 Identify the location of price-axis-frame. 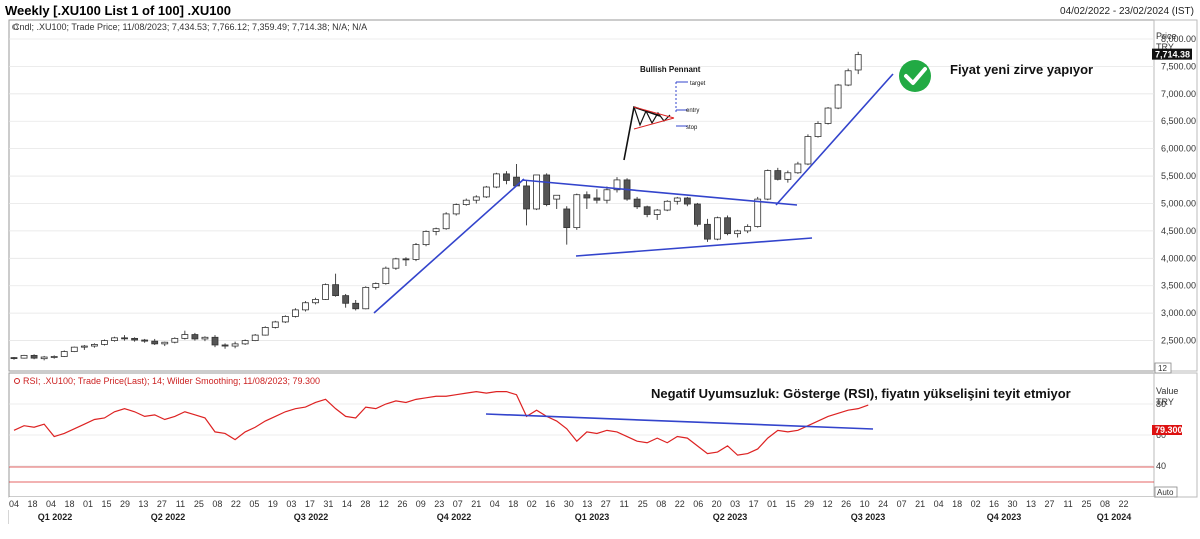
(1175, 195).